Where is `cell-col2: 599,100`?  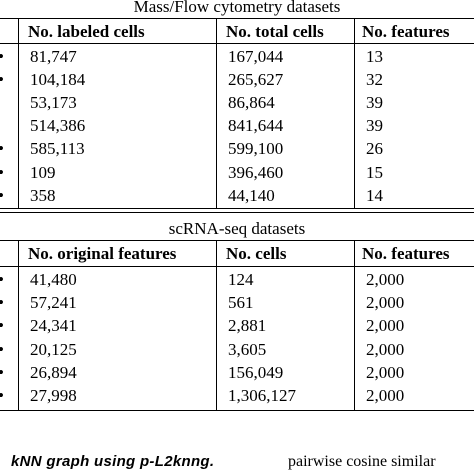 cell-col2: 599,100 is located at coordinates (256, 149).